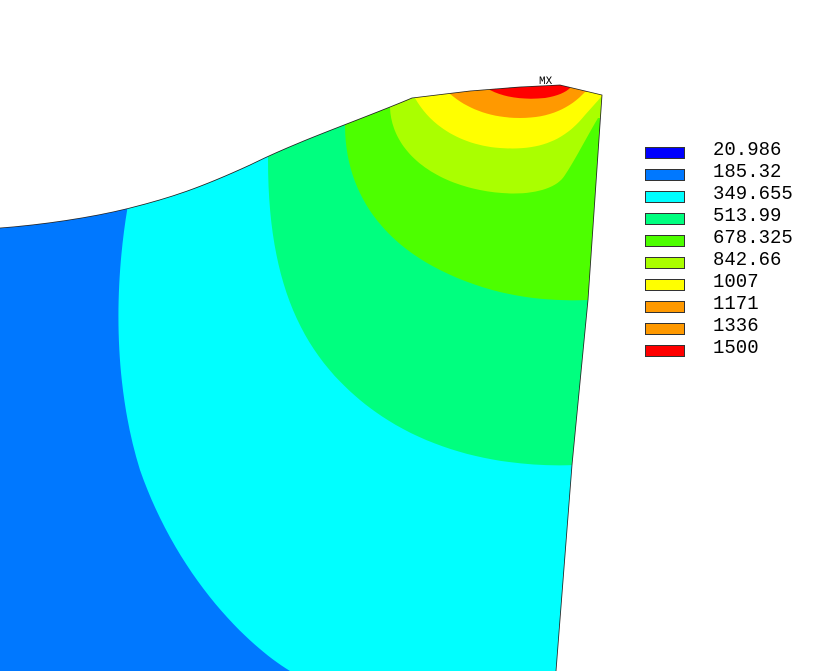  What do you see at coordinates (736, 282) in the screenshot?
I see `legend-value: 1007` at bounding box center [736, 282].